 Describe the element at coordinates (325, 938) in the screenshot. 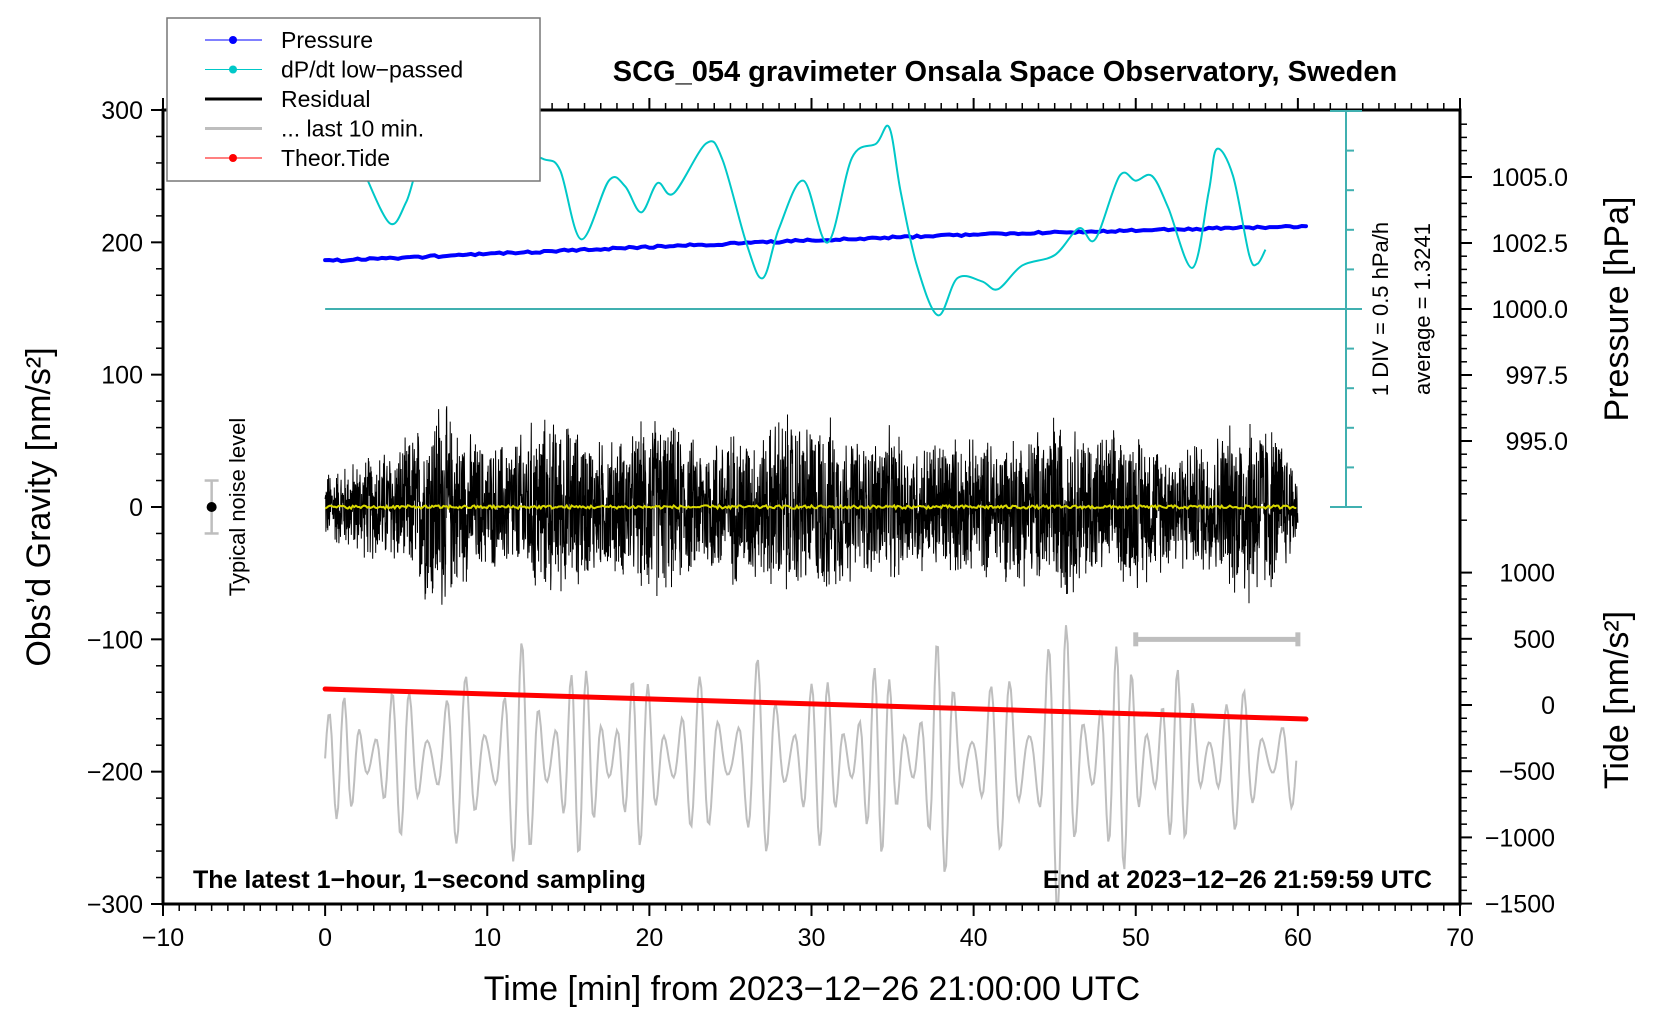

I see `x-tick-label: 0` at that location.